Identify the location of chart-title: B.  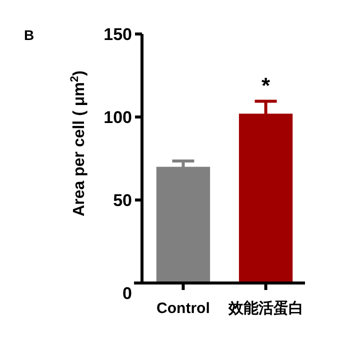
(29, 35).